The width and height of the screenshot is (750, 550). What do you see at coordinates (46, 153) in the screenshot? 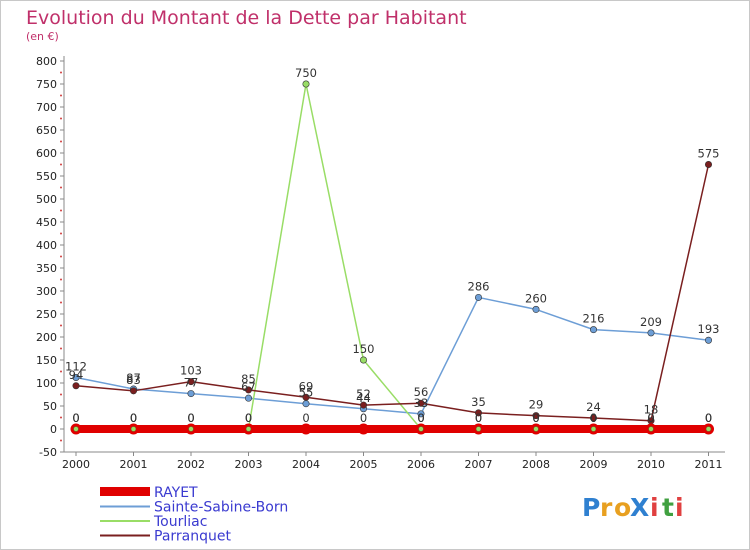
I see `y-tick-label: 600` at bounding box center [46, 153].